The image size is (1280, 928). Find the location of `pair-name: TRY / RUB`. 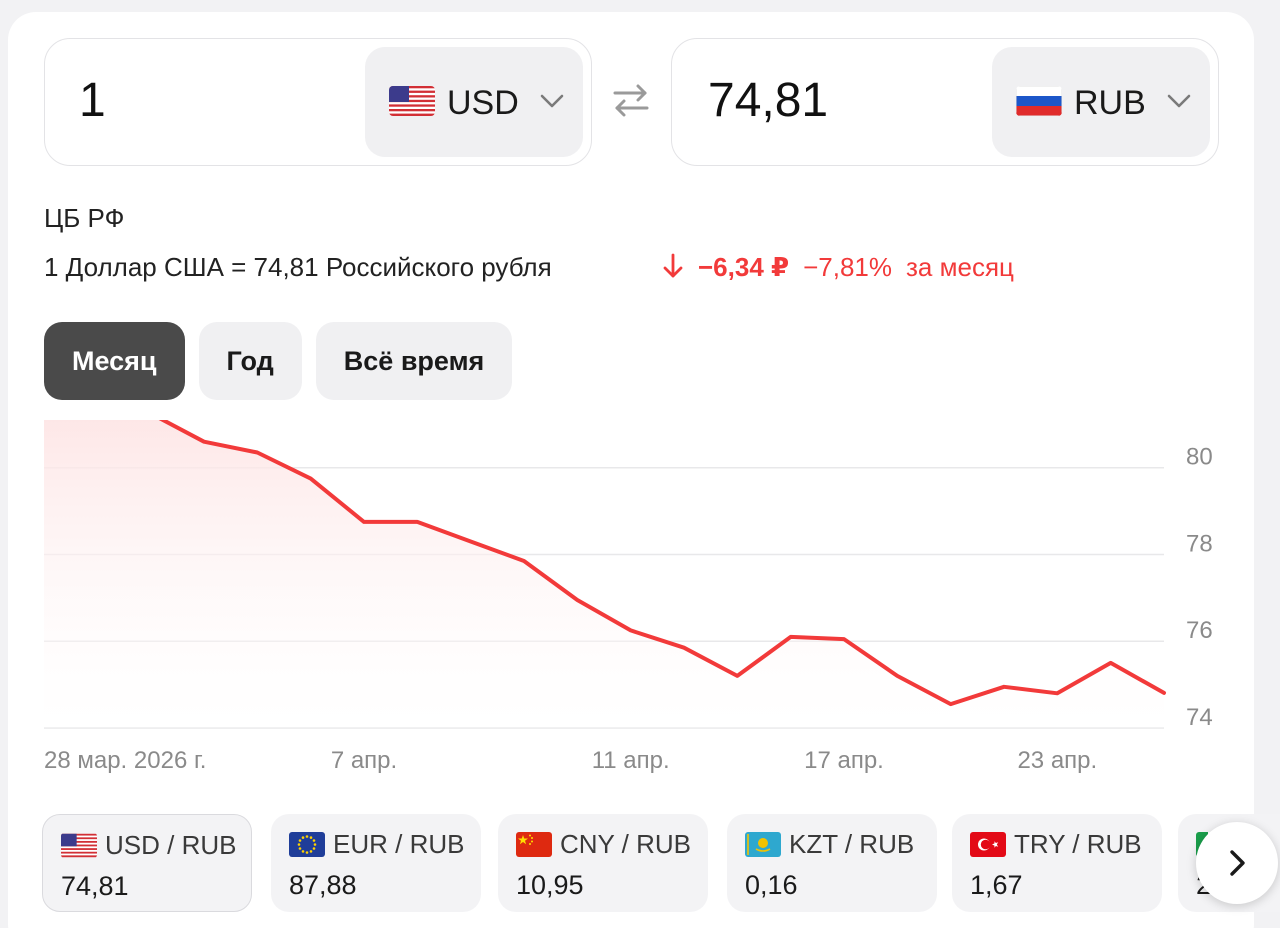

pair-name: TRY / RUB is located at coordinates (1078, 844).